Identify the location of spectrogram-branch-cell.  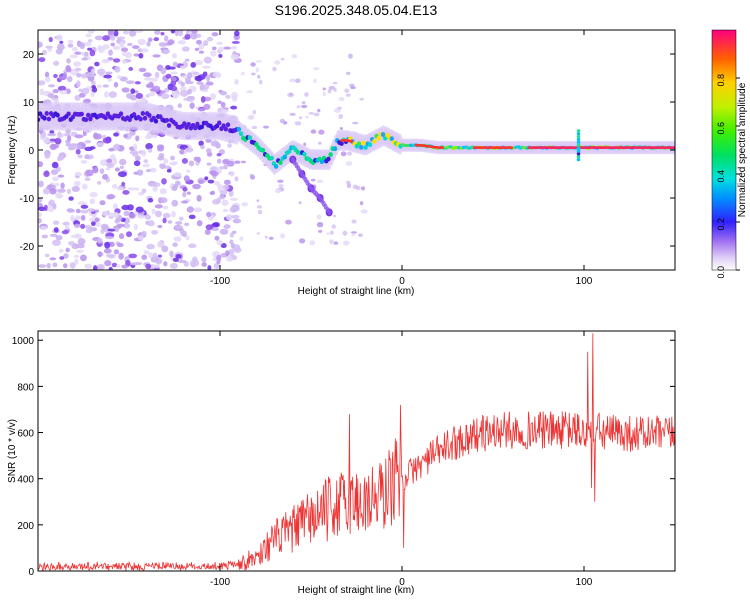
(329, 212).